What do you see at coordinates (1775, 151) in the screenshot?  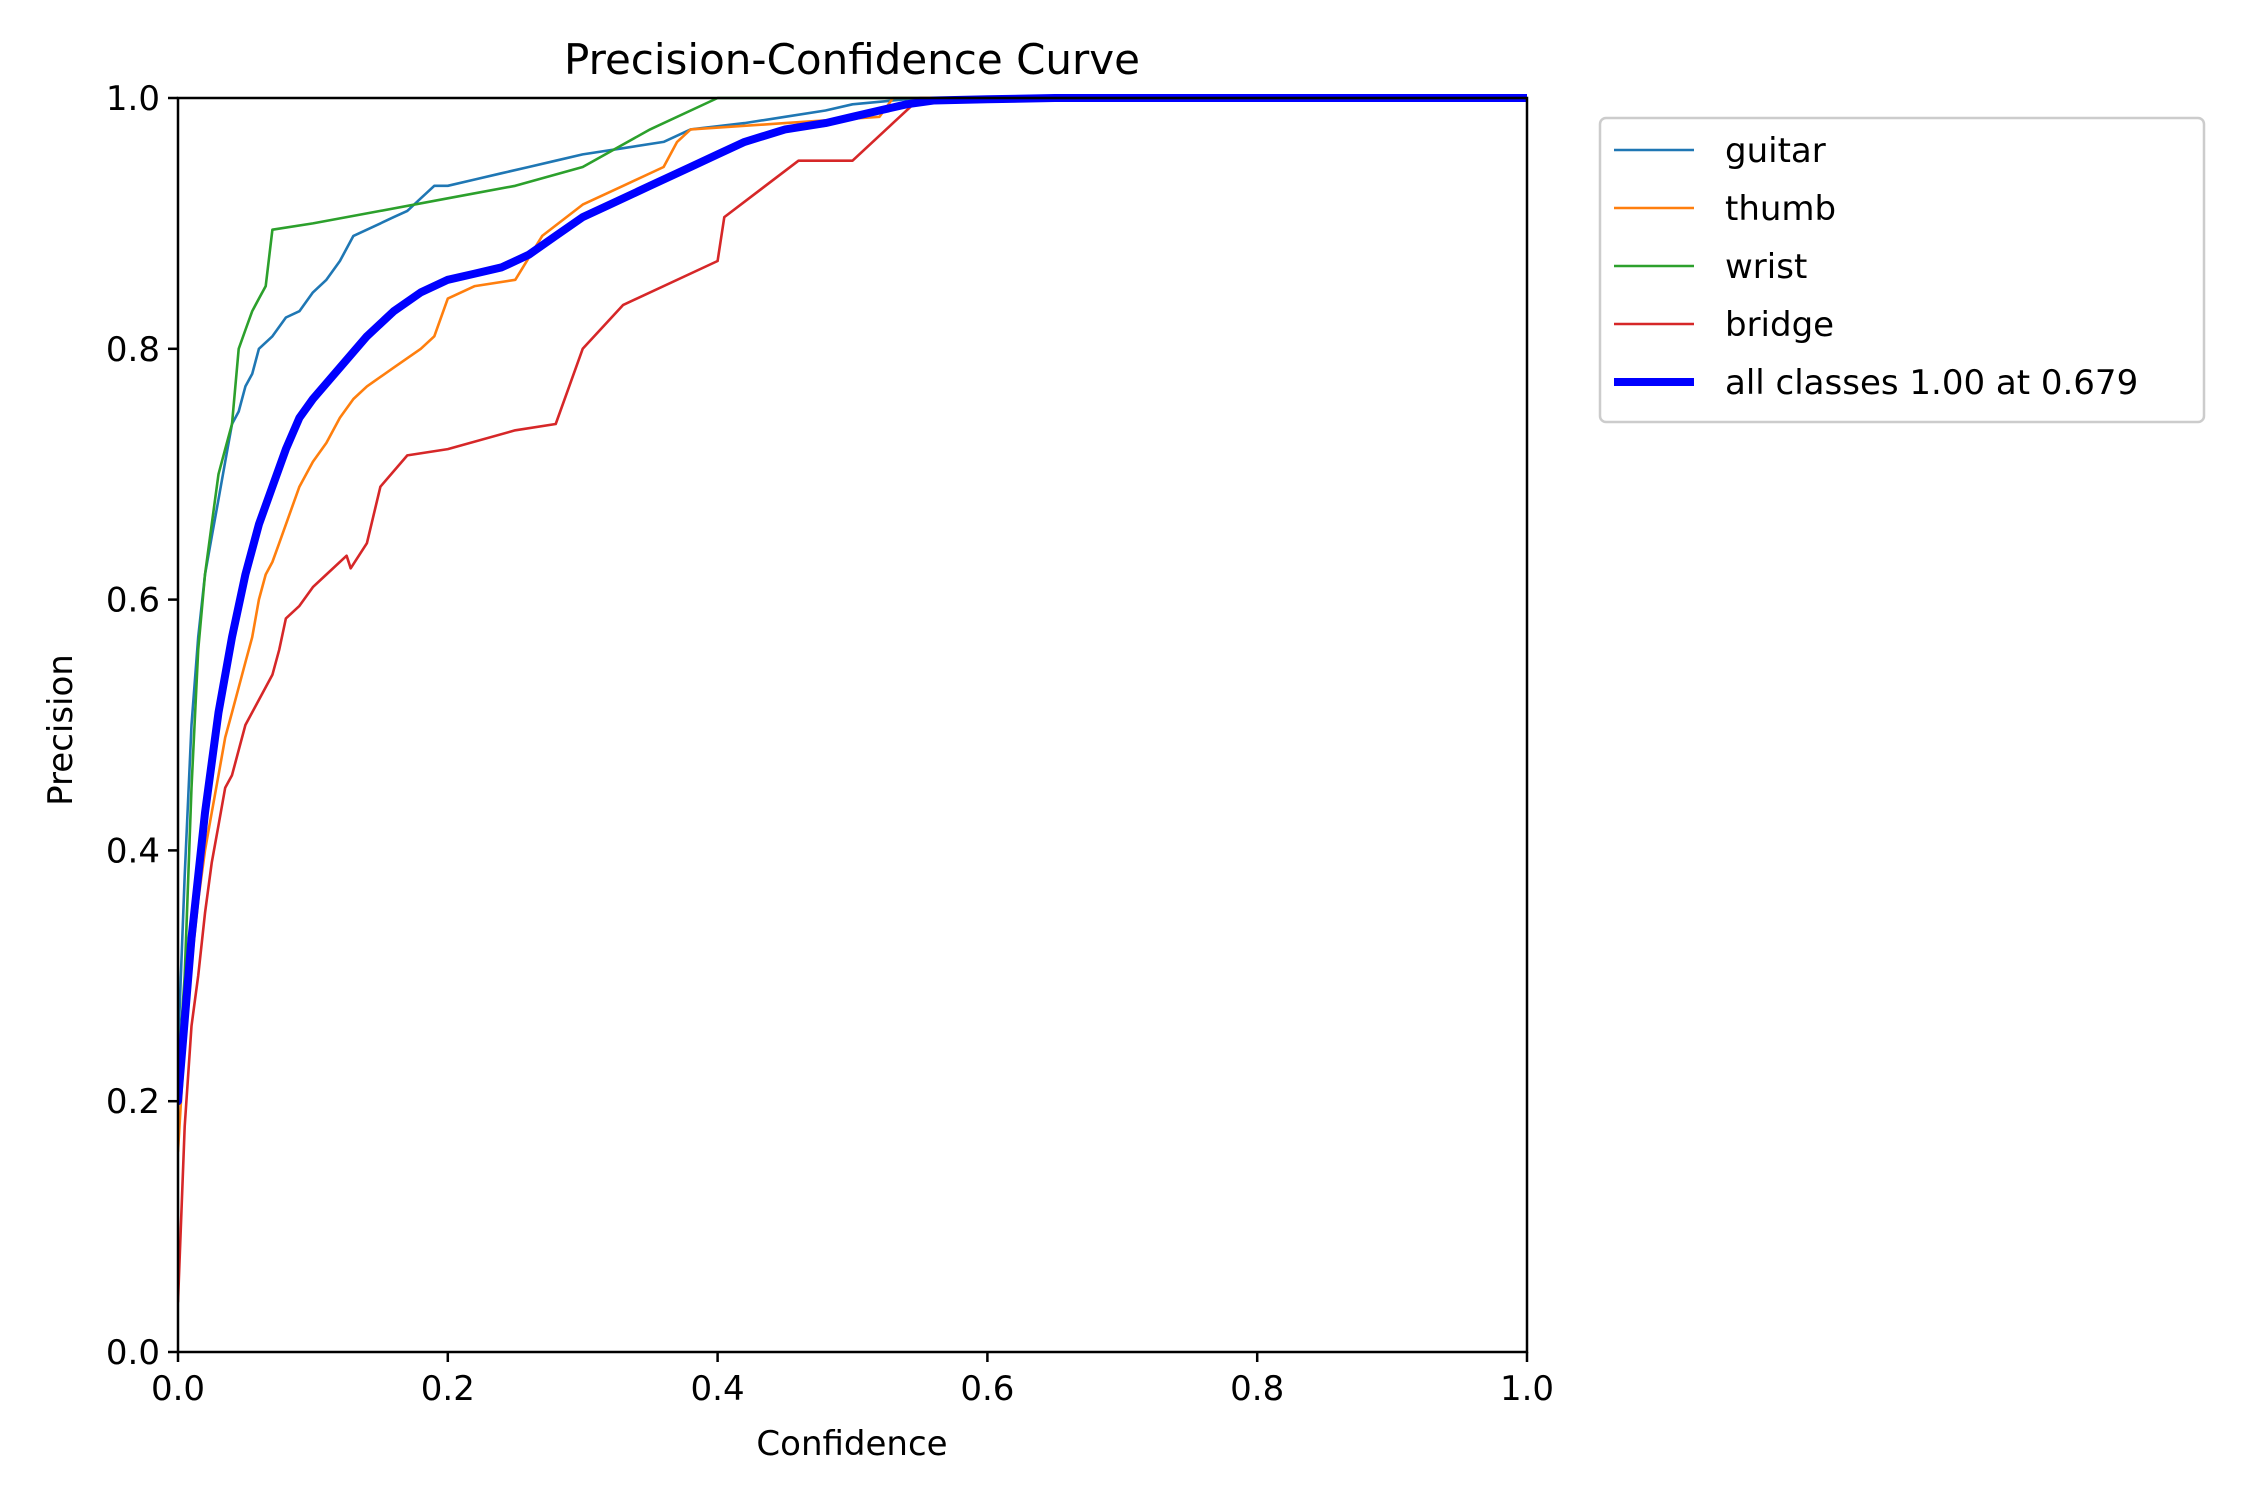 I see `legend-entry: guitar` at bounding box center [1775, 151].